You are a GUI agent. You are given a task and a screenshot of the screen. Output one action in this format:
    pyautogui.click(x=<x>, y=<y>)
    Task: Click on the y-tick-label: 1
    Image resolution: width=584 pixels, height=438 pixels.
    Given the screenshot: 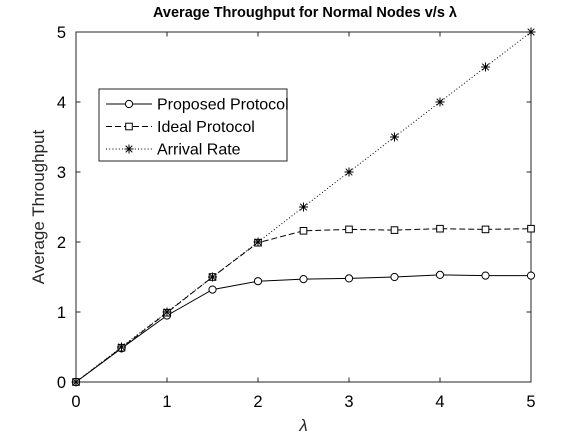 What is the action you would take?
    pyautogui.click(x=61, y=313)
    